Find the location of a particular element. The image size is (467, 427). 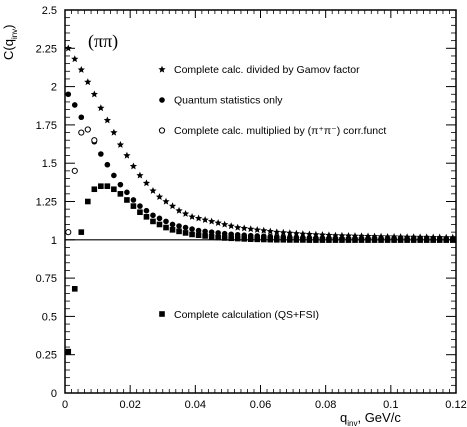

annotation-label: Complete calculation (QS+FSI) is located at coordinates (246, 315).